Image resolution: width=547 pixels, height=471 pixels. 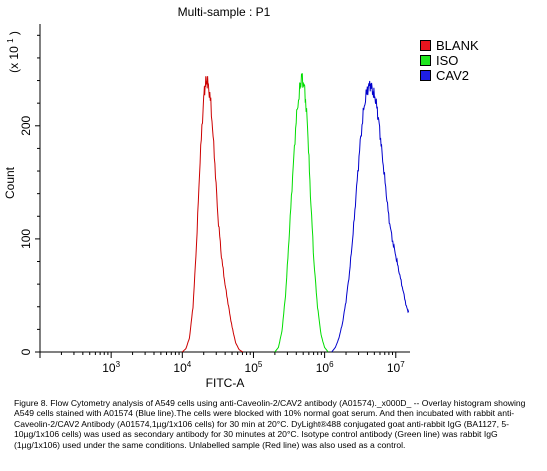 I want to click on y-multiplier-label: (x 10 1 ), so click(x=11, y=52).